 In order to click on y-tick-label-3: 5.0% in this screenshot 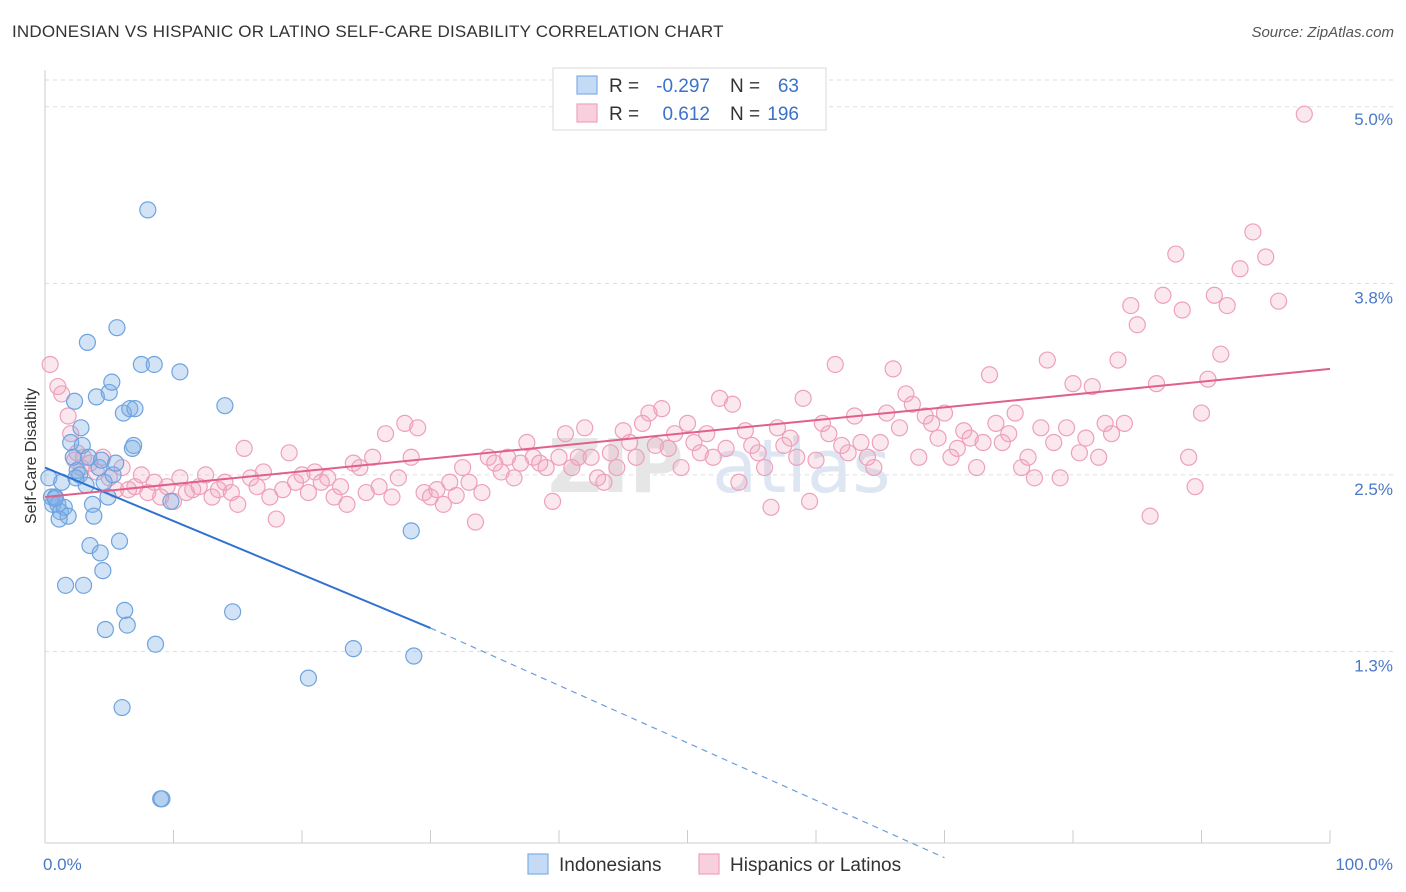, I will do `click(1373, 119)`.